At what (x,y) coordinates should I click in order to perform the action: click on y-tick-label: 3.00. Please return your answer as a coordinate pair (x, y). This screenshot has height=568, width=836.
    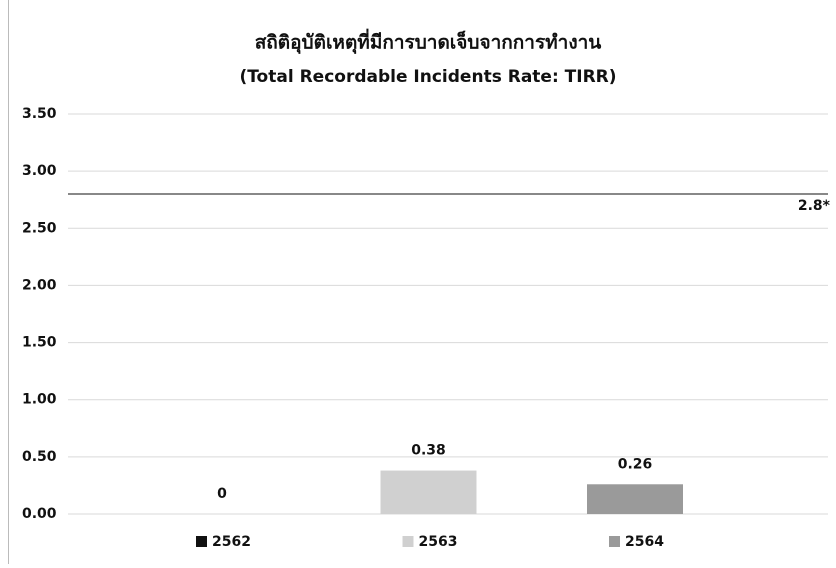
    Looking at the image, I should click on (39, 171).